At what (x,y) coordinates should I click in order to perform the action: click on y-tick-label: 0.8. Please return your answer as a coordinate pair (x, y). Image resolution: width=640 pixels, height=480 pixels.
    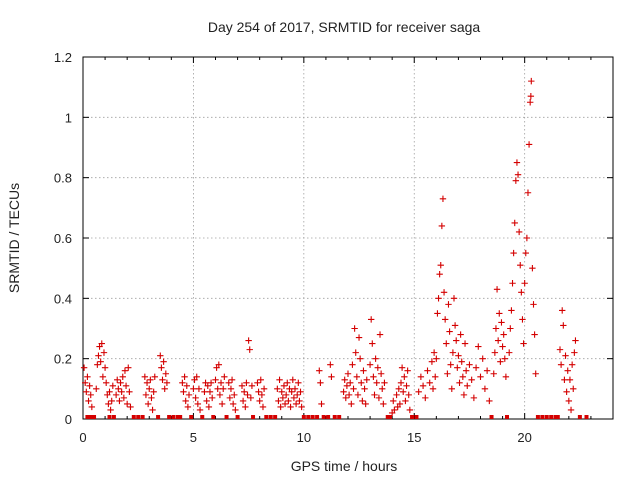
    Looking at the image, I should click on (63, 178).